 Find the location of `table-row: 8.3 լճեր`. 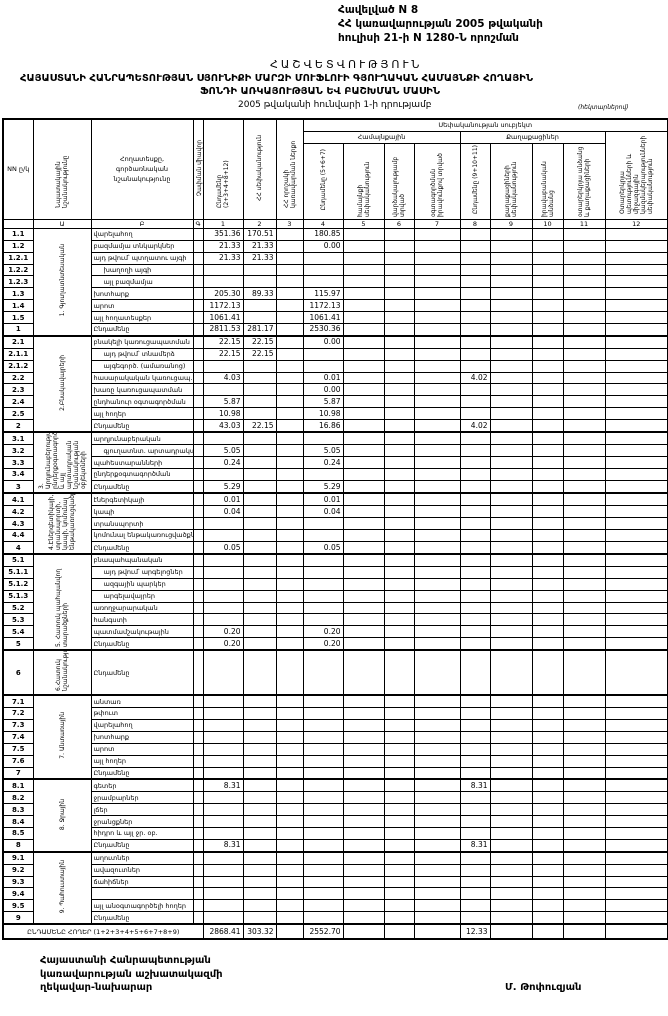

table-row: 8.3 լճեր is located at coordinates (335, 810).